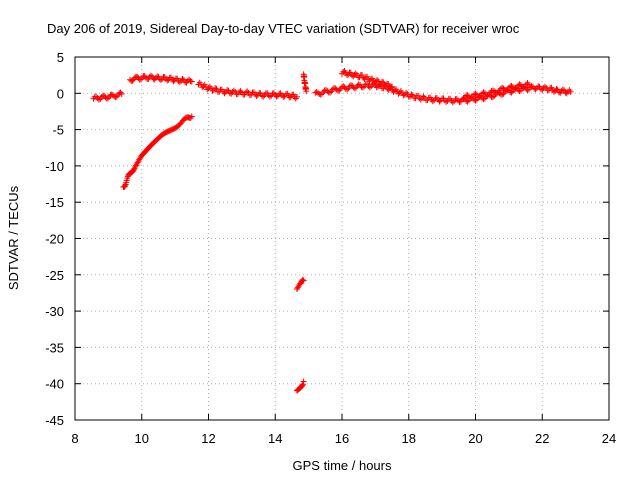 This screenshot has height=480, width=640. I want to click on x-tick-label: 8, so click(74, 438).